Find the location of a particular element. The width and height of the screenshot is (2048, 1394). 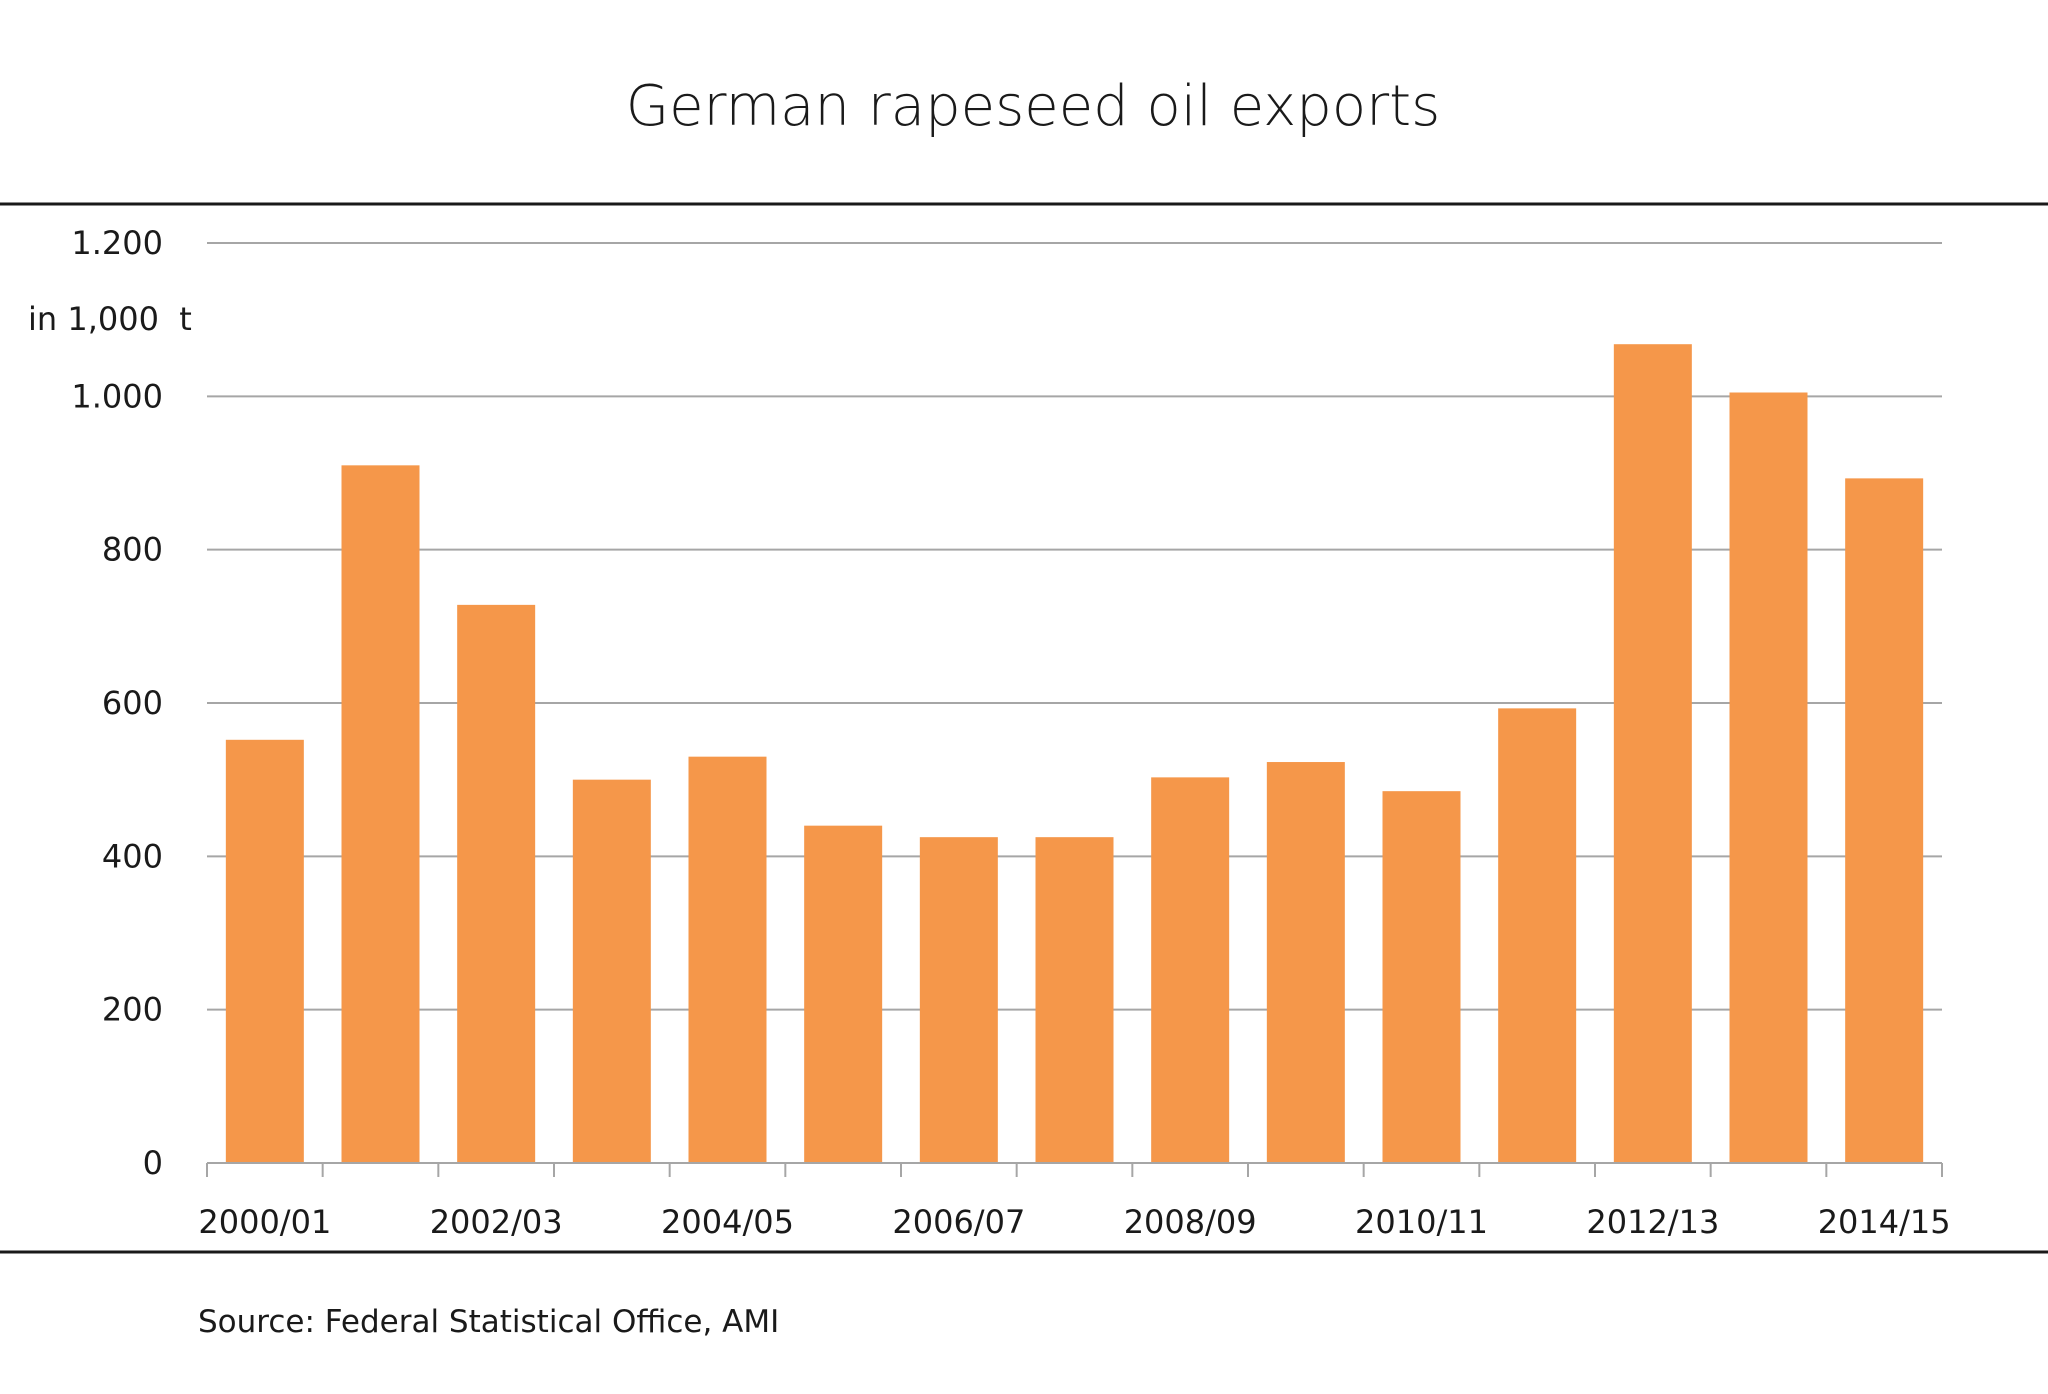

x-tick-label: 2006/07 is located at coordinates (958, 1222).